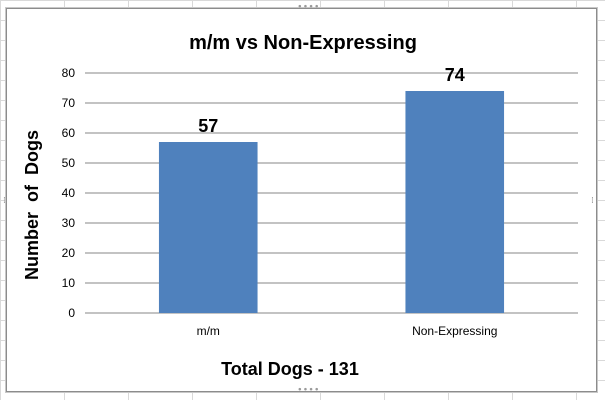 The image size is (605, 400). I want to click on resize-handle-left: ⁞, so click(4, 201).